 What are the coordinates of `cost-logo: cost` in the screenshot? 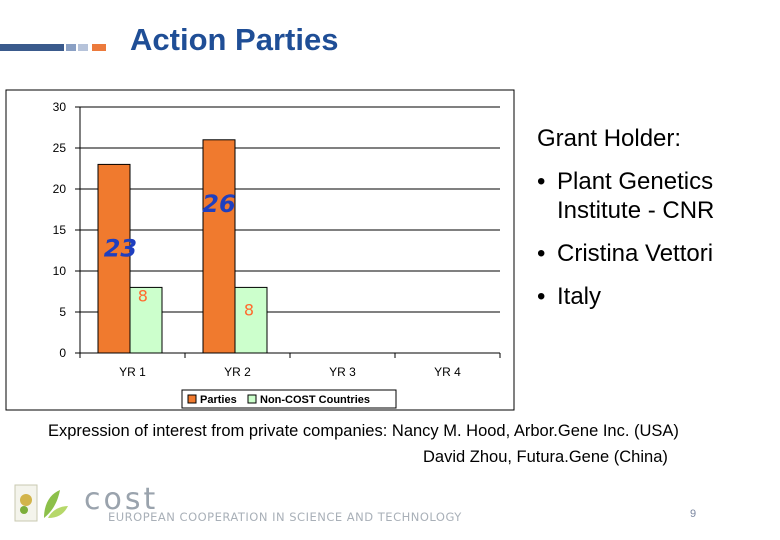 It's located at (121, 499).